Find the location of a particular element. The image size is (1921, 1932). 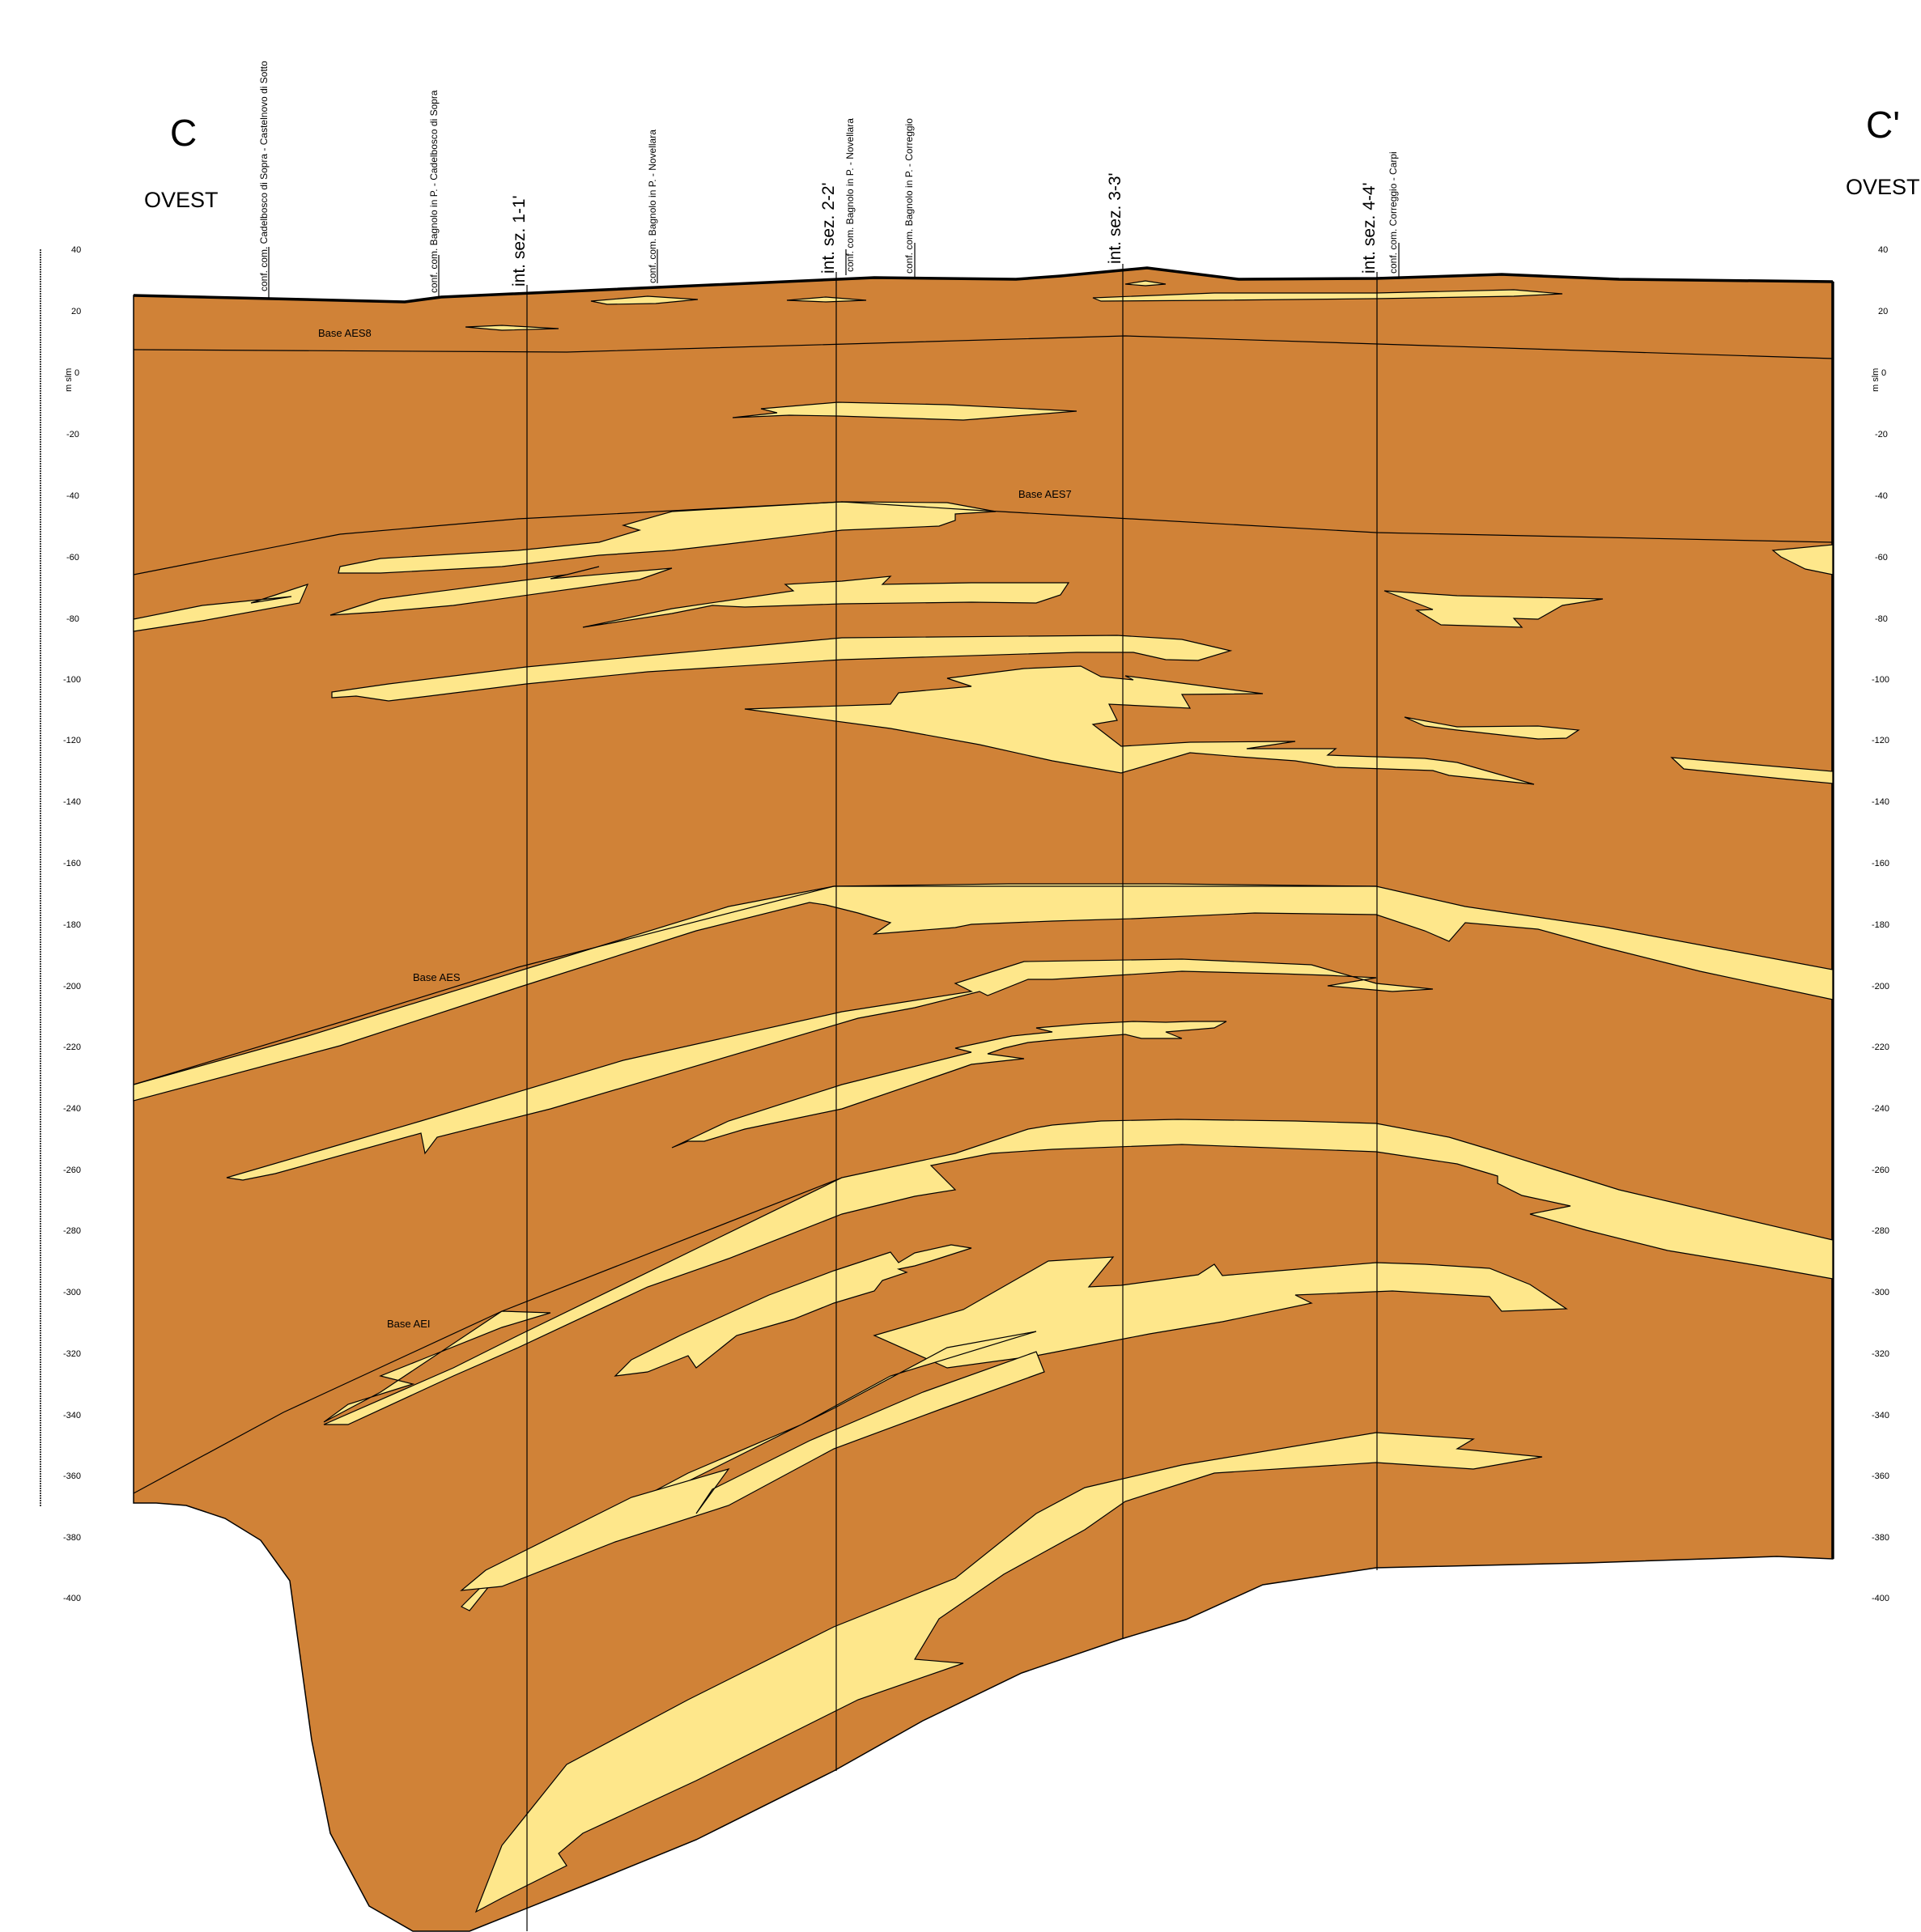

left-tick-m200: -200 is located at coordinates (72, 986).